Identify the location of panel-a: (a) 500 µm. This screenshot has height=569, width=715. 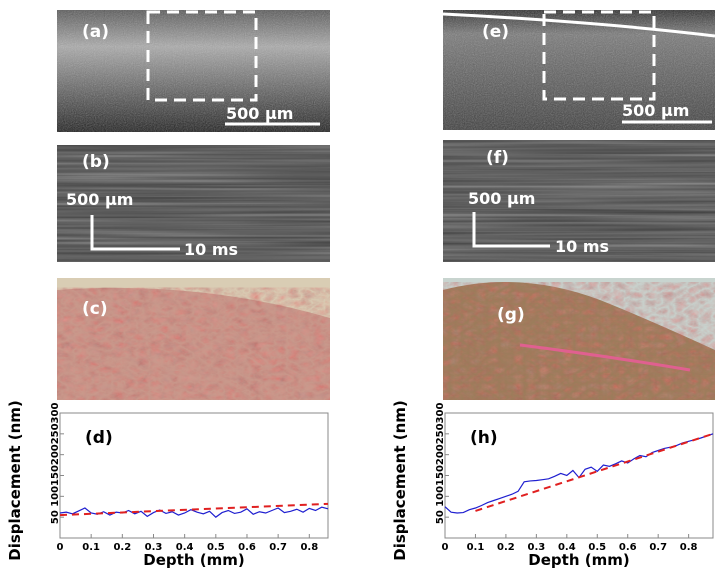
(193, 71).